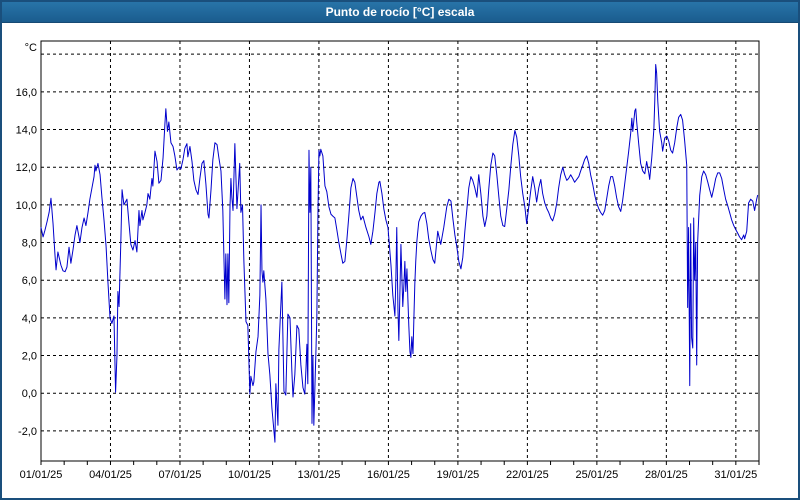  I want to click on x-axis-tick-label: 07/01/25, so click(180, 475).